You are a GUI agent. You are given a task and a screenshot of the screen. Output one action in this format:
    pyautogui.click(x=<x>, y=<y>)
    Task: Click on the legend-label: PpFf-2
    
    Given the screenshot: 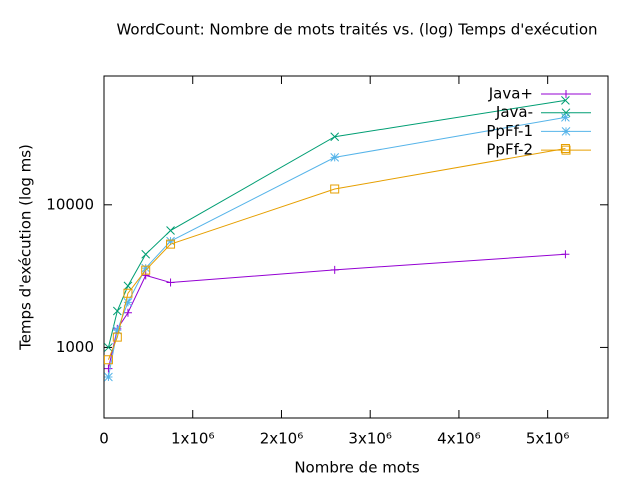 What is the action you would take?
    pyautogui.click(x=509, y=150)
    